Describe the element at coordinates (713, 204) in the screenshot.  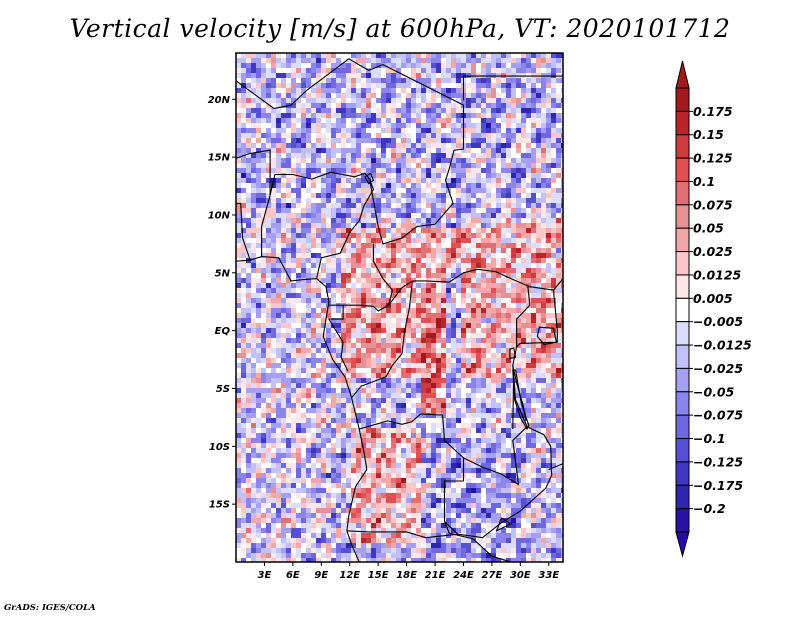
I see `colorbar-label: 0.075` at that location.